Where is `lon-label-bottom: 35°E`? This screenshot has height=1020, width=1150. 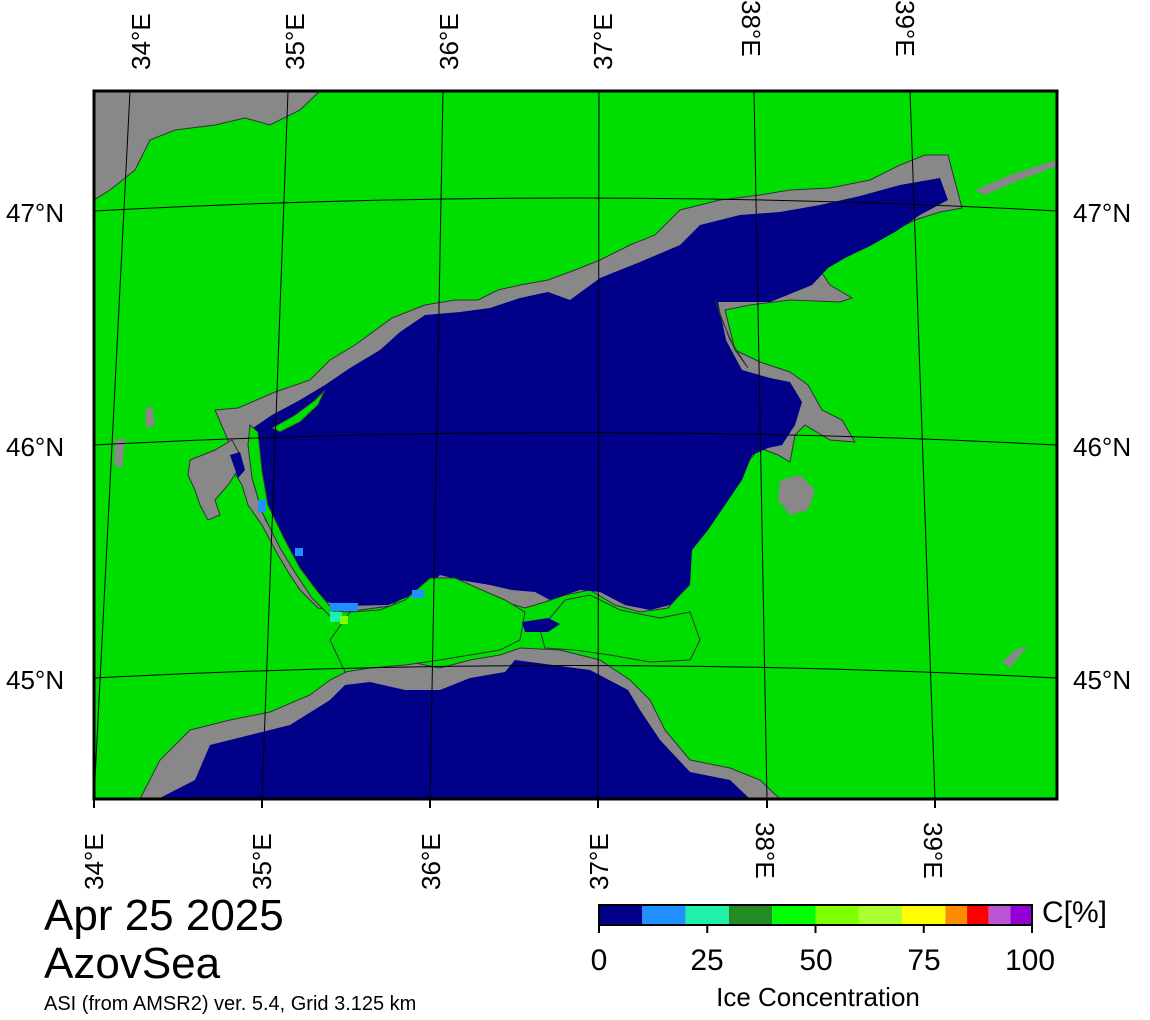
lon-label-bottom: 35°E is located at coordinates (262, 861).